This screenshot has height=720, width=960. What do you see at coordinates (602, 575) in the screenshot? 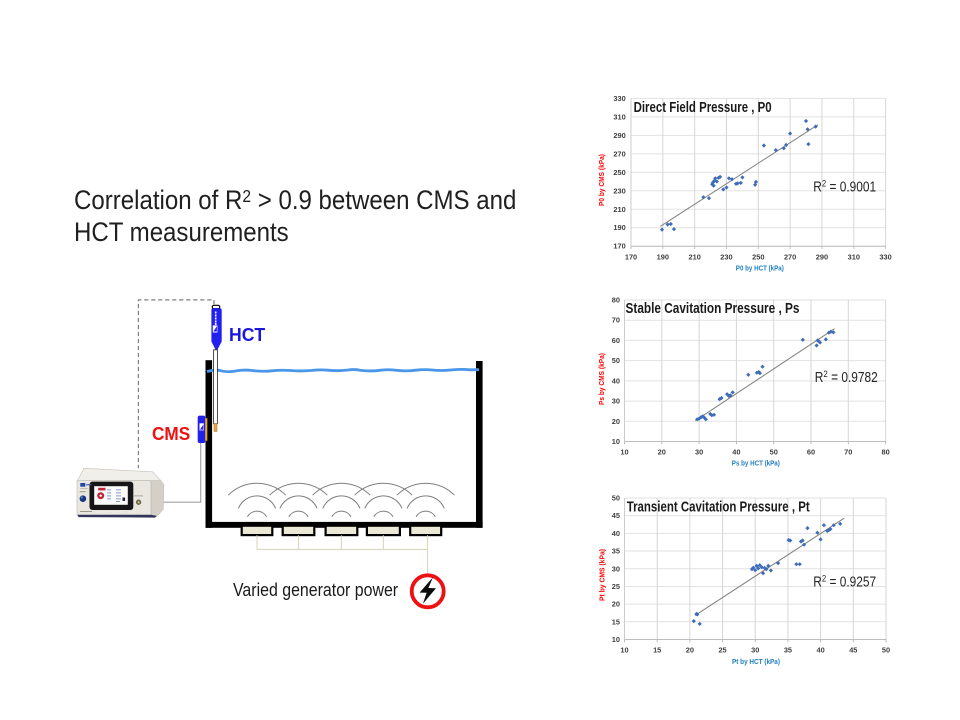
I see `svg-text: Pt by CMS (kPa)` at bounding box center [602, 575].